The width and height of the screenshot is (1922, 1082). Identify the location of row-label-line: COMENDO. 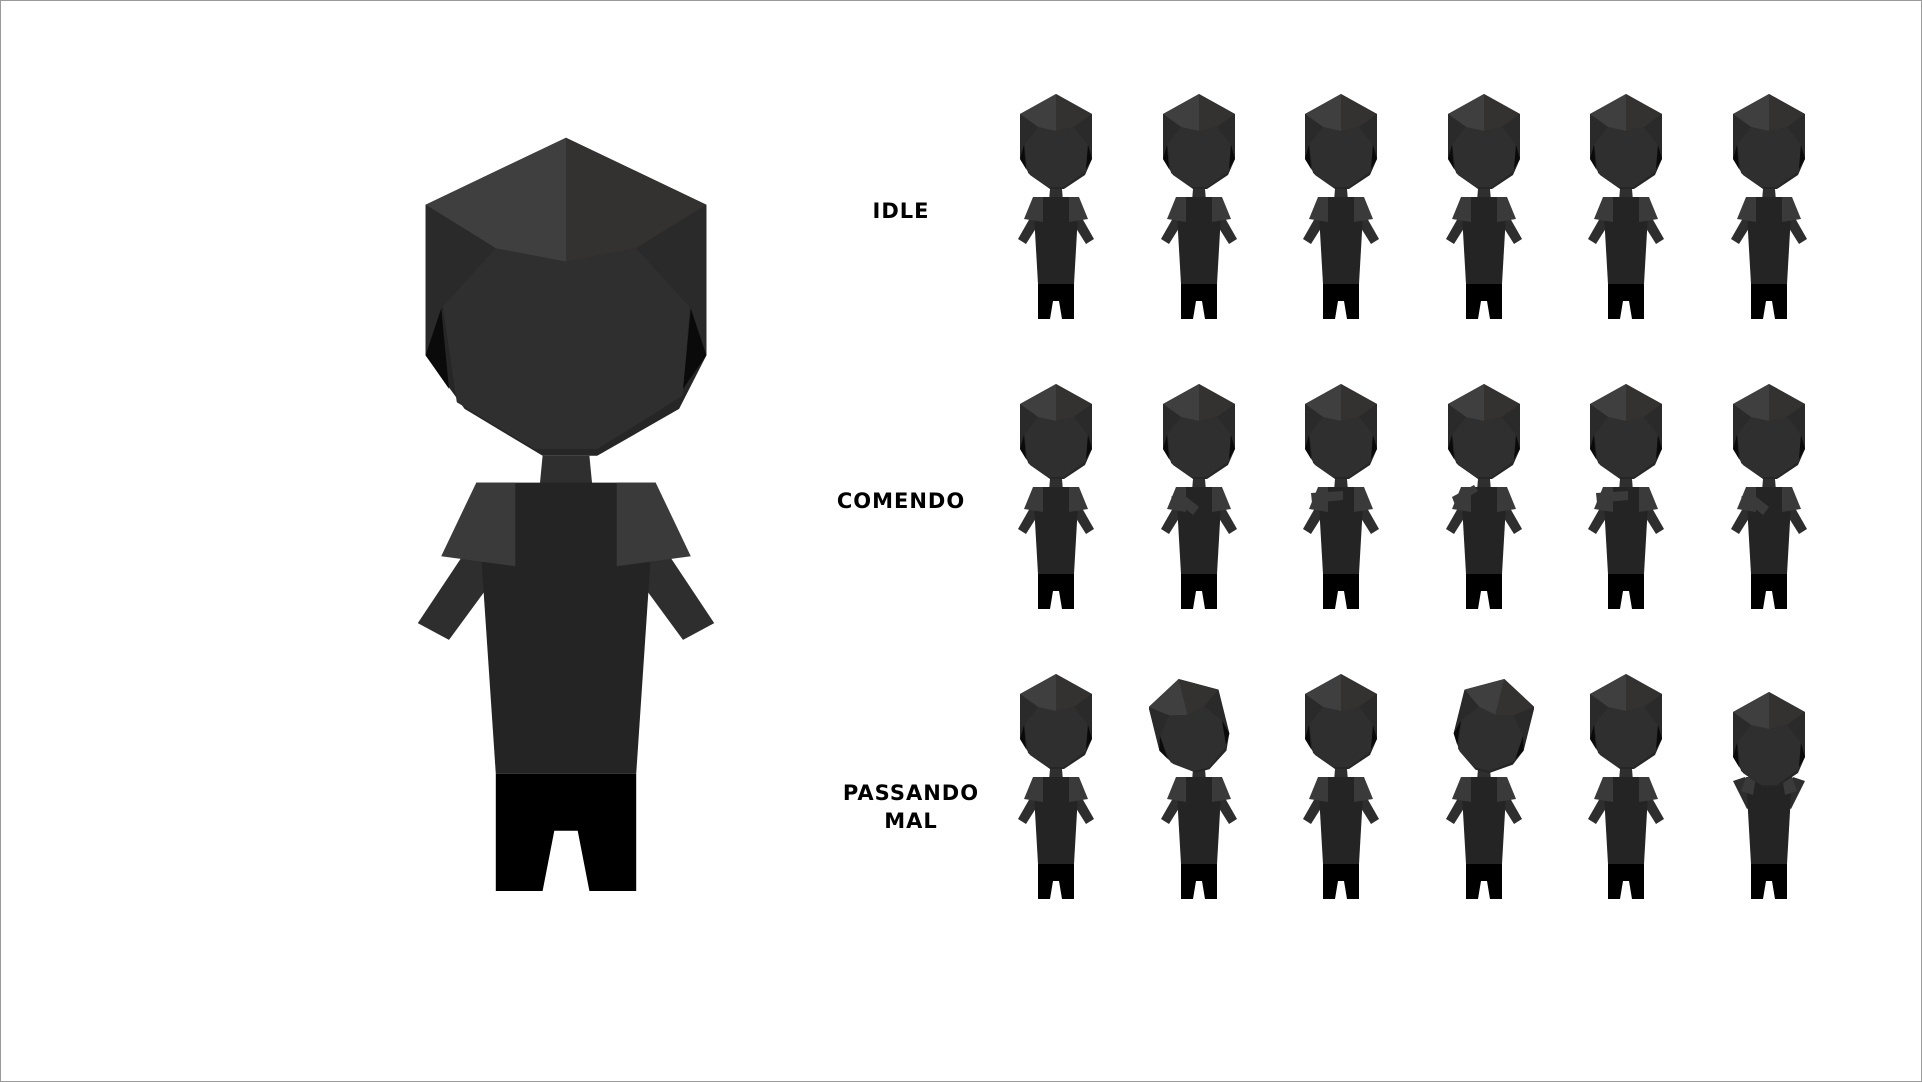
(901, 501).